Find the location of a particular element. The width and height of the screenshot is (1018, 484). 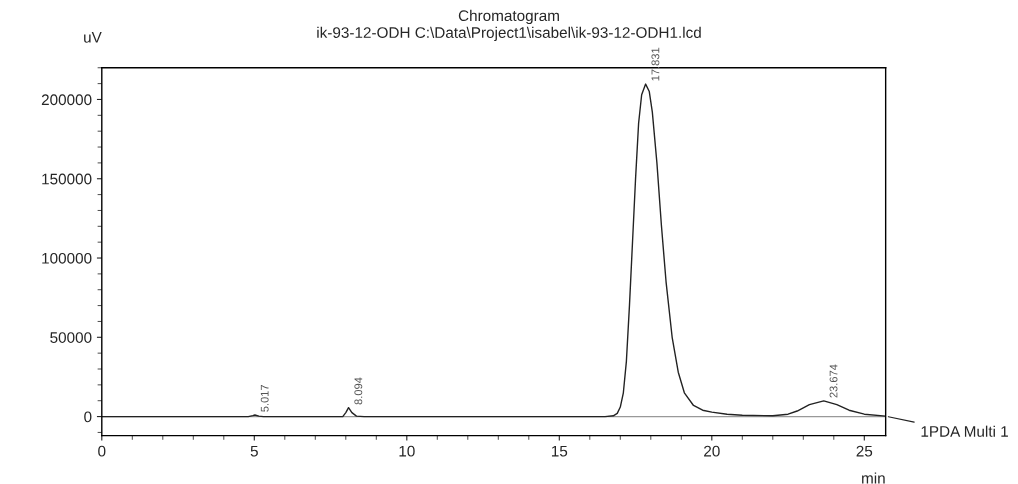

y-tick-label: 150000 is located at coordinates (67, 179).